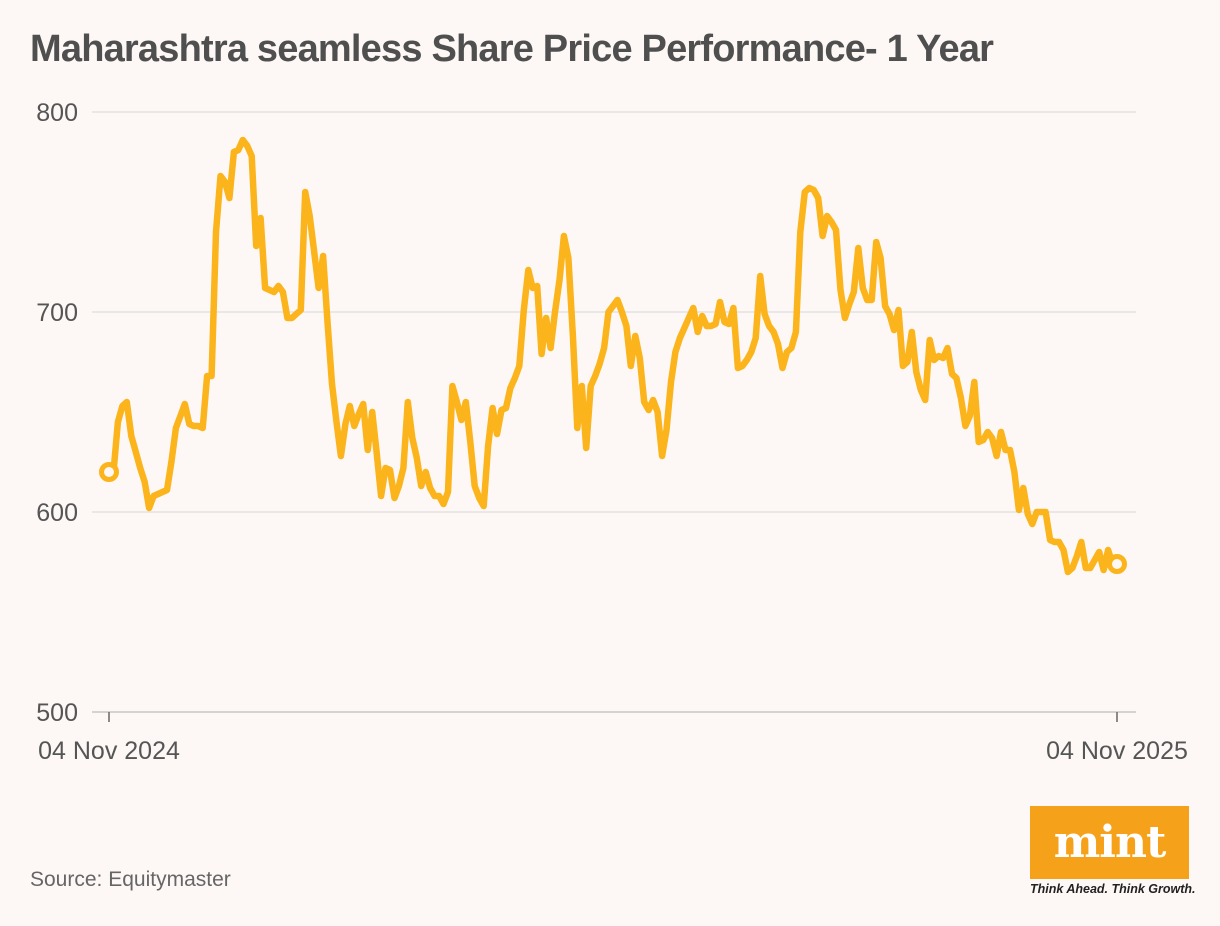  What do you see at coordinates (109, 751) in the screenshot?
I see `x-tick-label: 04 Nov 2024` at bounding box center [109, 751].